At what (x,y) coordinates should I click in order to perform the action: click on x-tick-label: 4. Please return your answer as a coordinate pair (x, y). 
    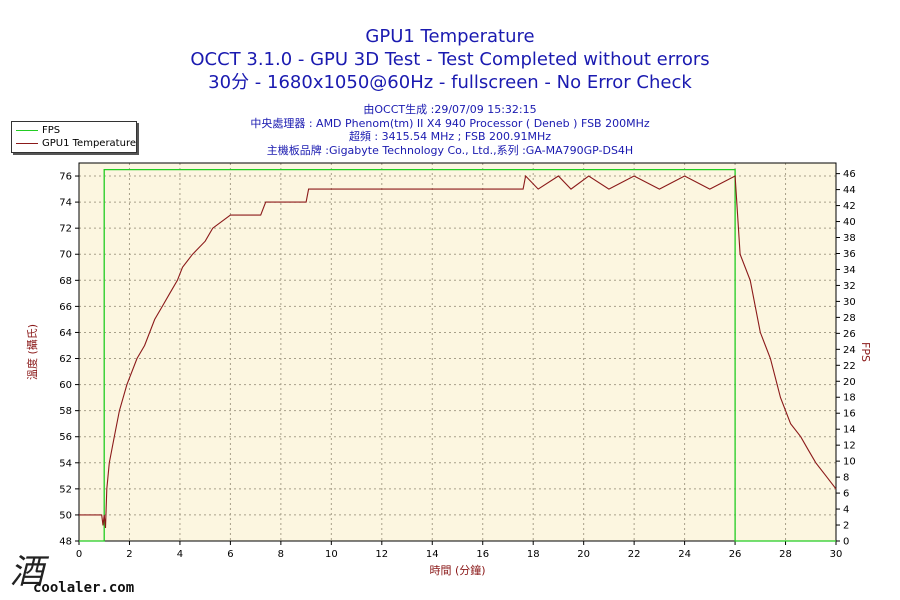
    Looking at the image, I should click on (180, 554).